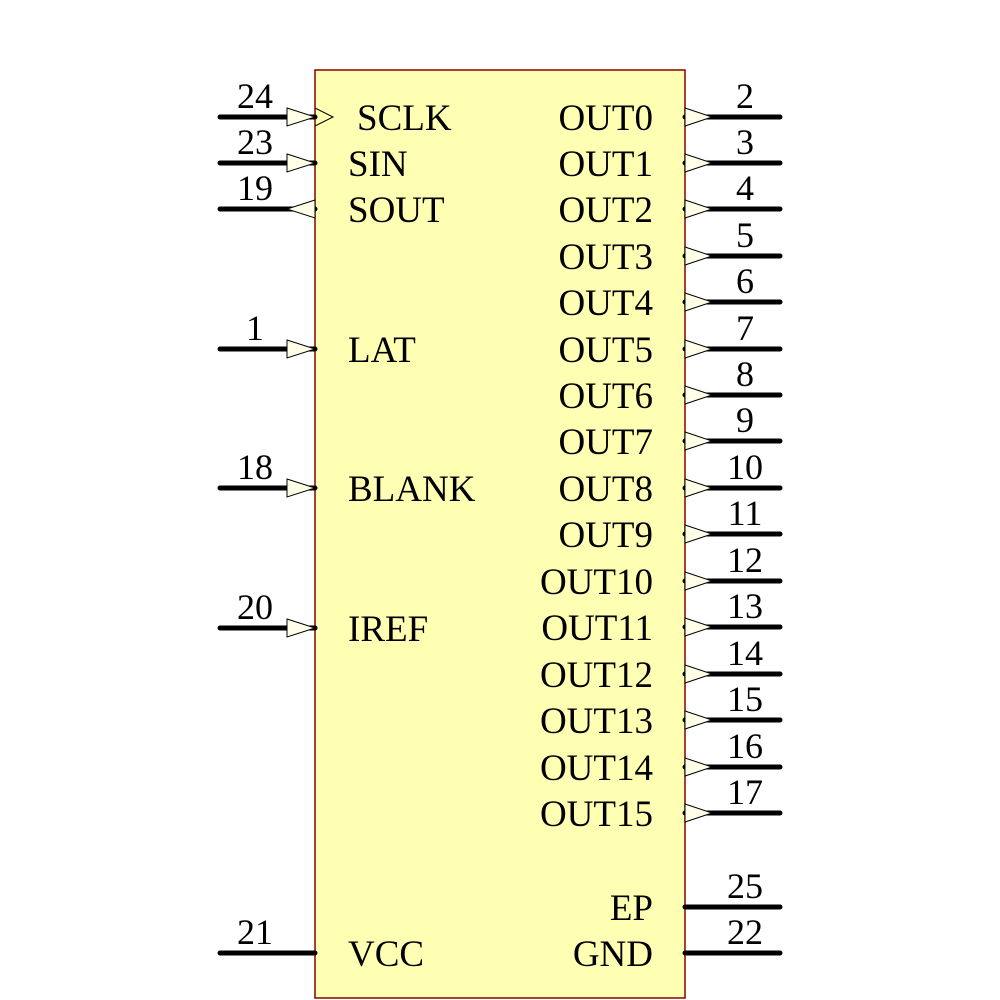  Describe the element at coordinates (745, 235) in the screenshot. I see `pin-number: 5` at that location.